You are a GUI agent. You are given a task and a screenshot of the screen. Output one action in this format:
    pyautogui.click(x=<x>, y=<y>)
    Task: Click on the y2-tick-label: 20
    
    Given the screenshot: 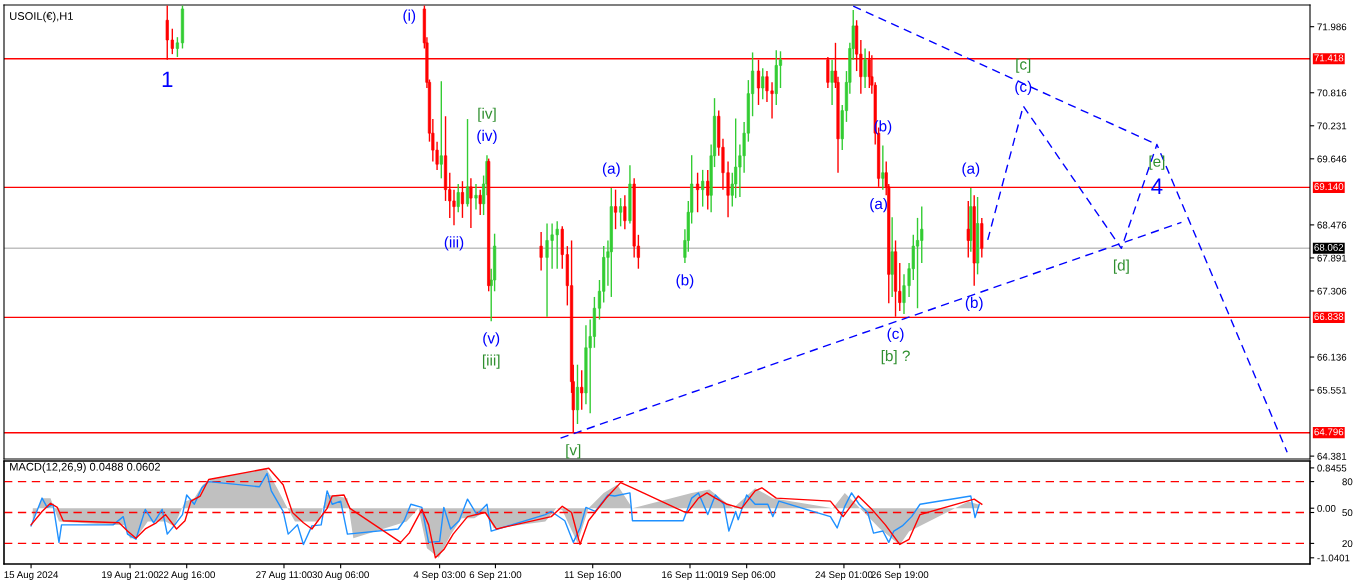 What is the action you would take?
    pyautogui.click(x=1347, y=544)
    